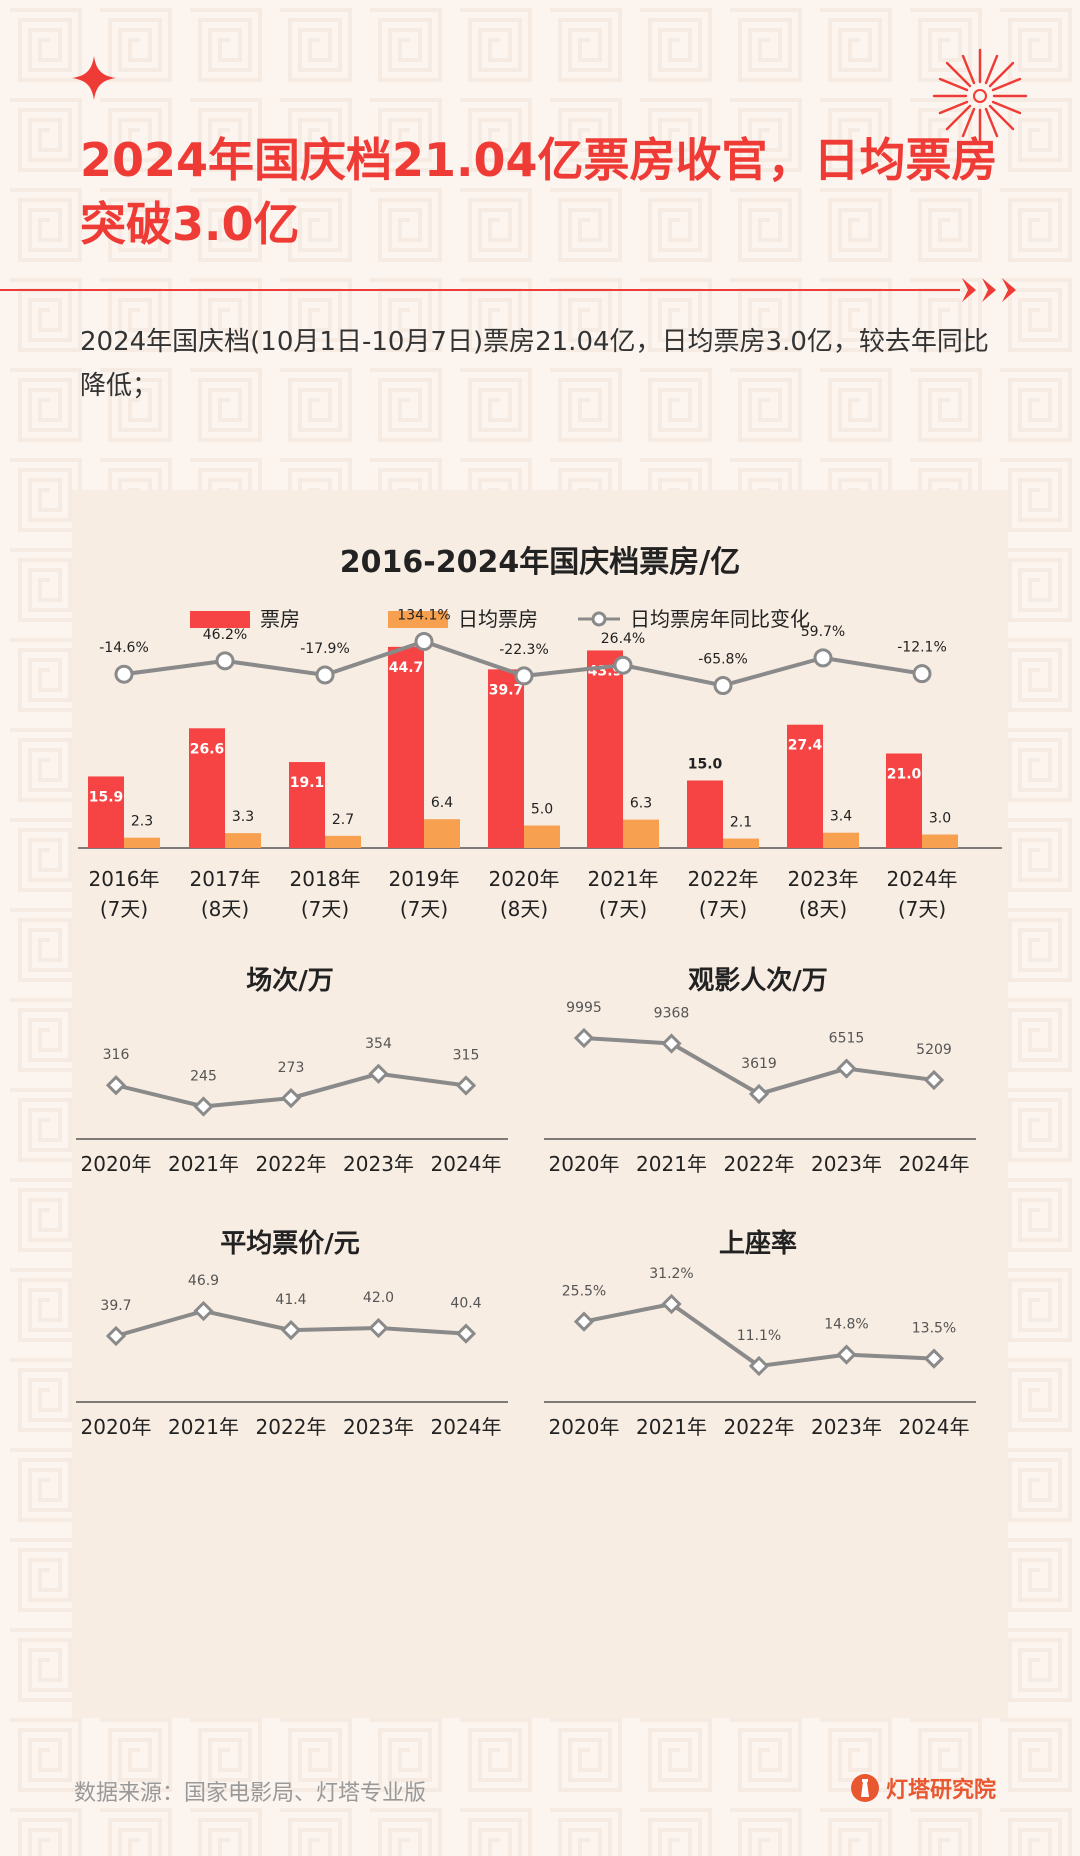 The image size is (1080, 1856). What do you see at coordinates (325, 879) in the screenshot?
I see `x-tick-label-year: 2018年` at bounding box center [325, 879].